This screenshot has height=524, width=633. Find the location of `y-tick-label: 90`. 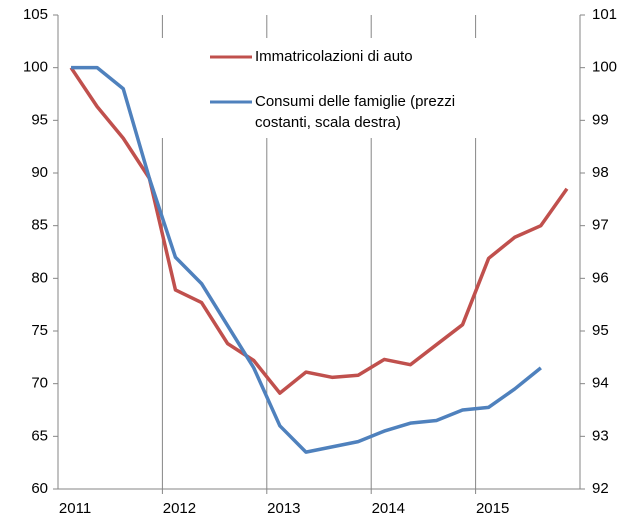

y-tick-label: 90 is located at coordinates (39, 172).